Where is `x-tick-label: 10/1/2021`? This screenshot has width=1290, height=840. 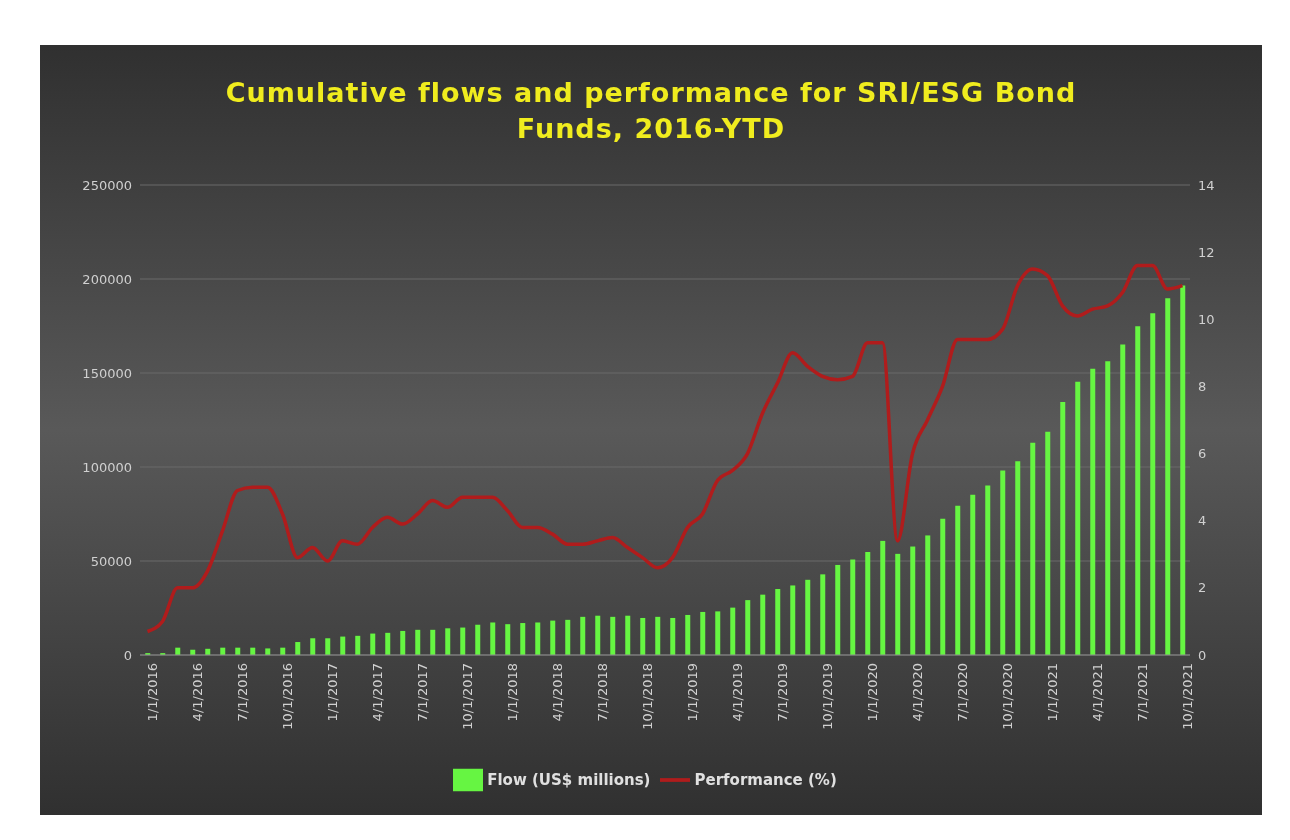 x-tick-label: 10/1/2021 is located at coordinates (1187, 696).